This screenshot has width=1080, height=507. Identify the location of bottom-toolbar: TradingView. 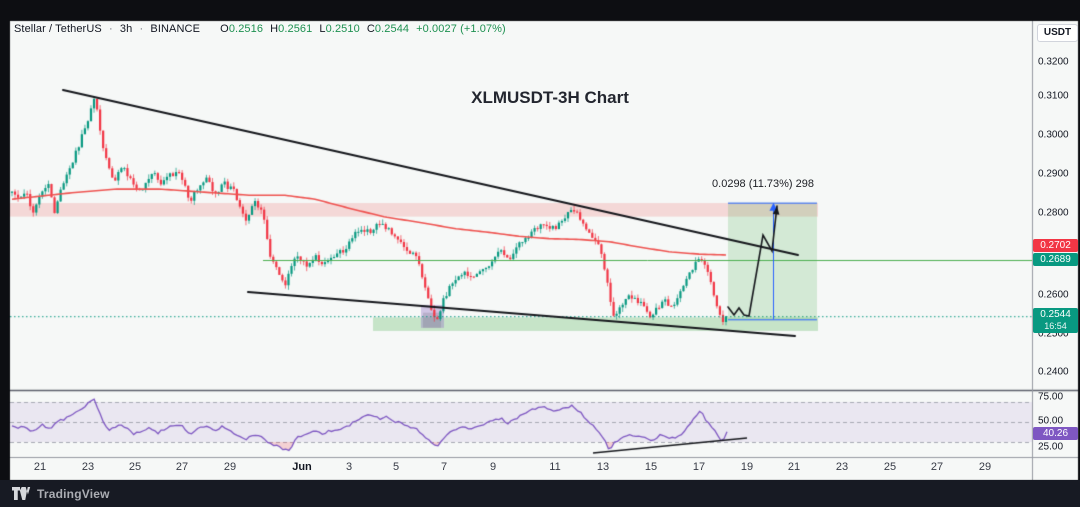
(540, 493).